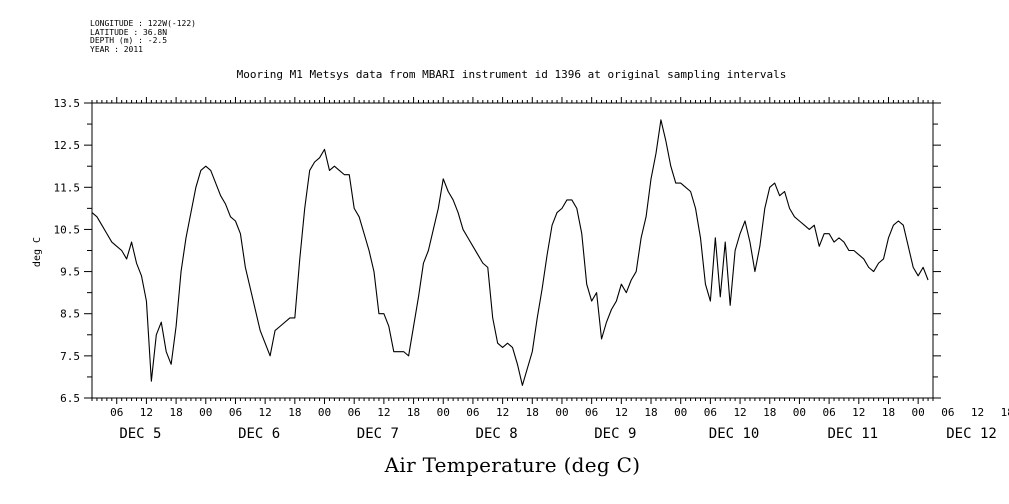 The image size is (1009, 504). Describe the element at coordinates (143, 23) in the screenshot. I see `longitude-text: LONGITUDE : 122W(-122)` at that location.